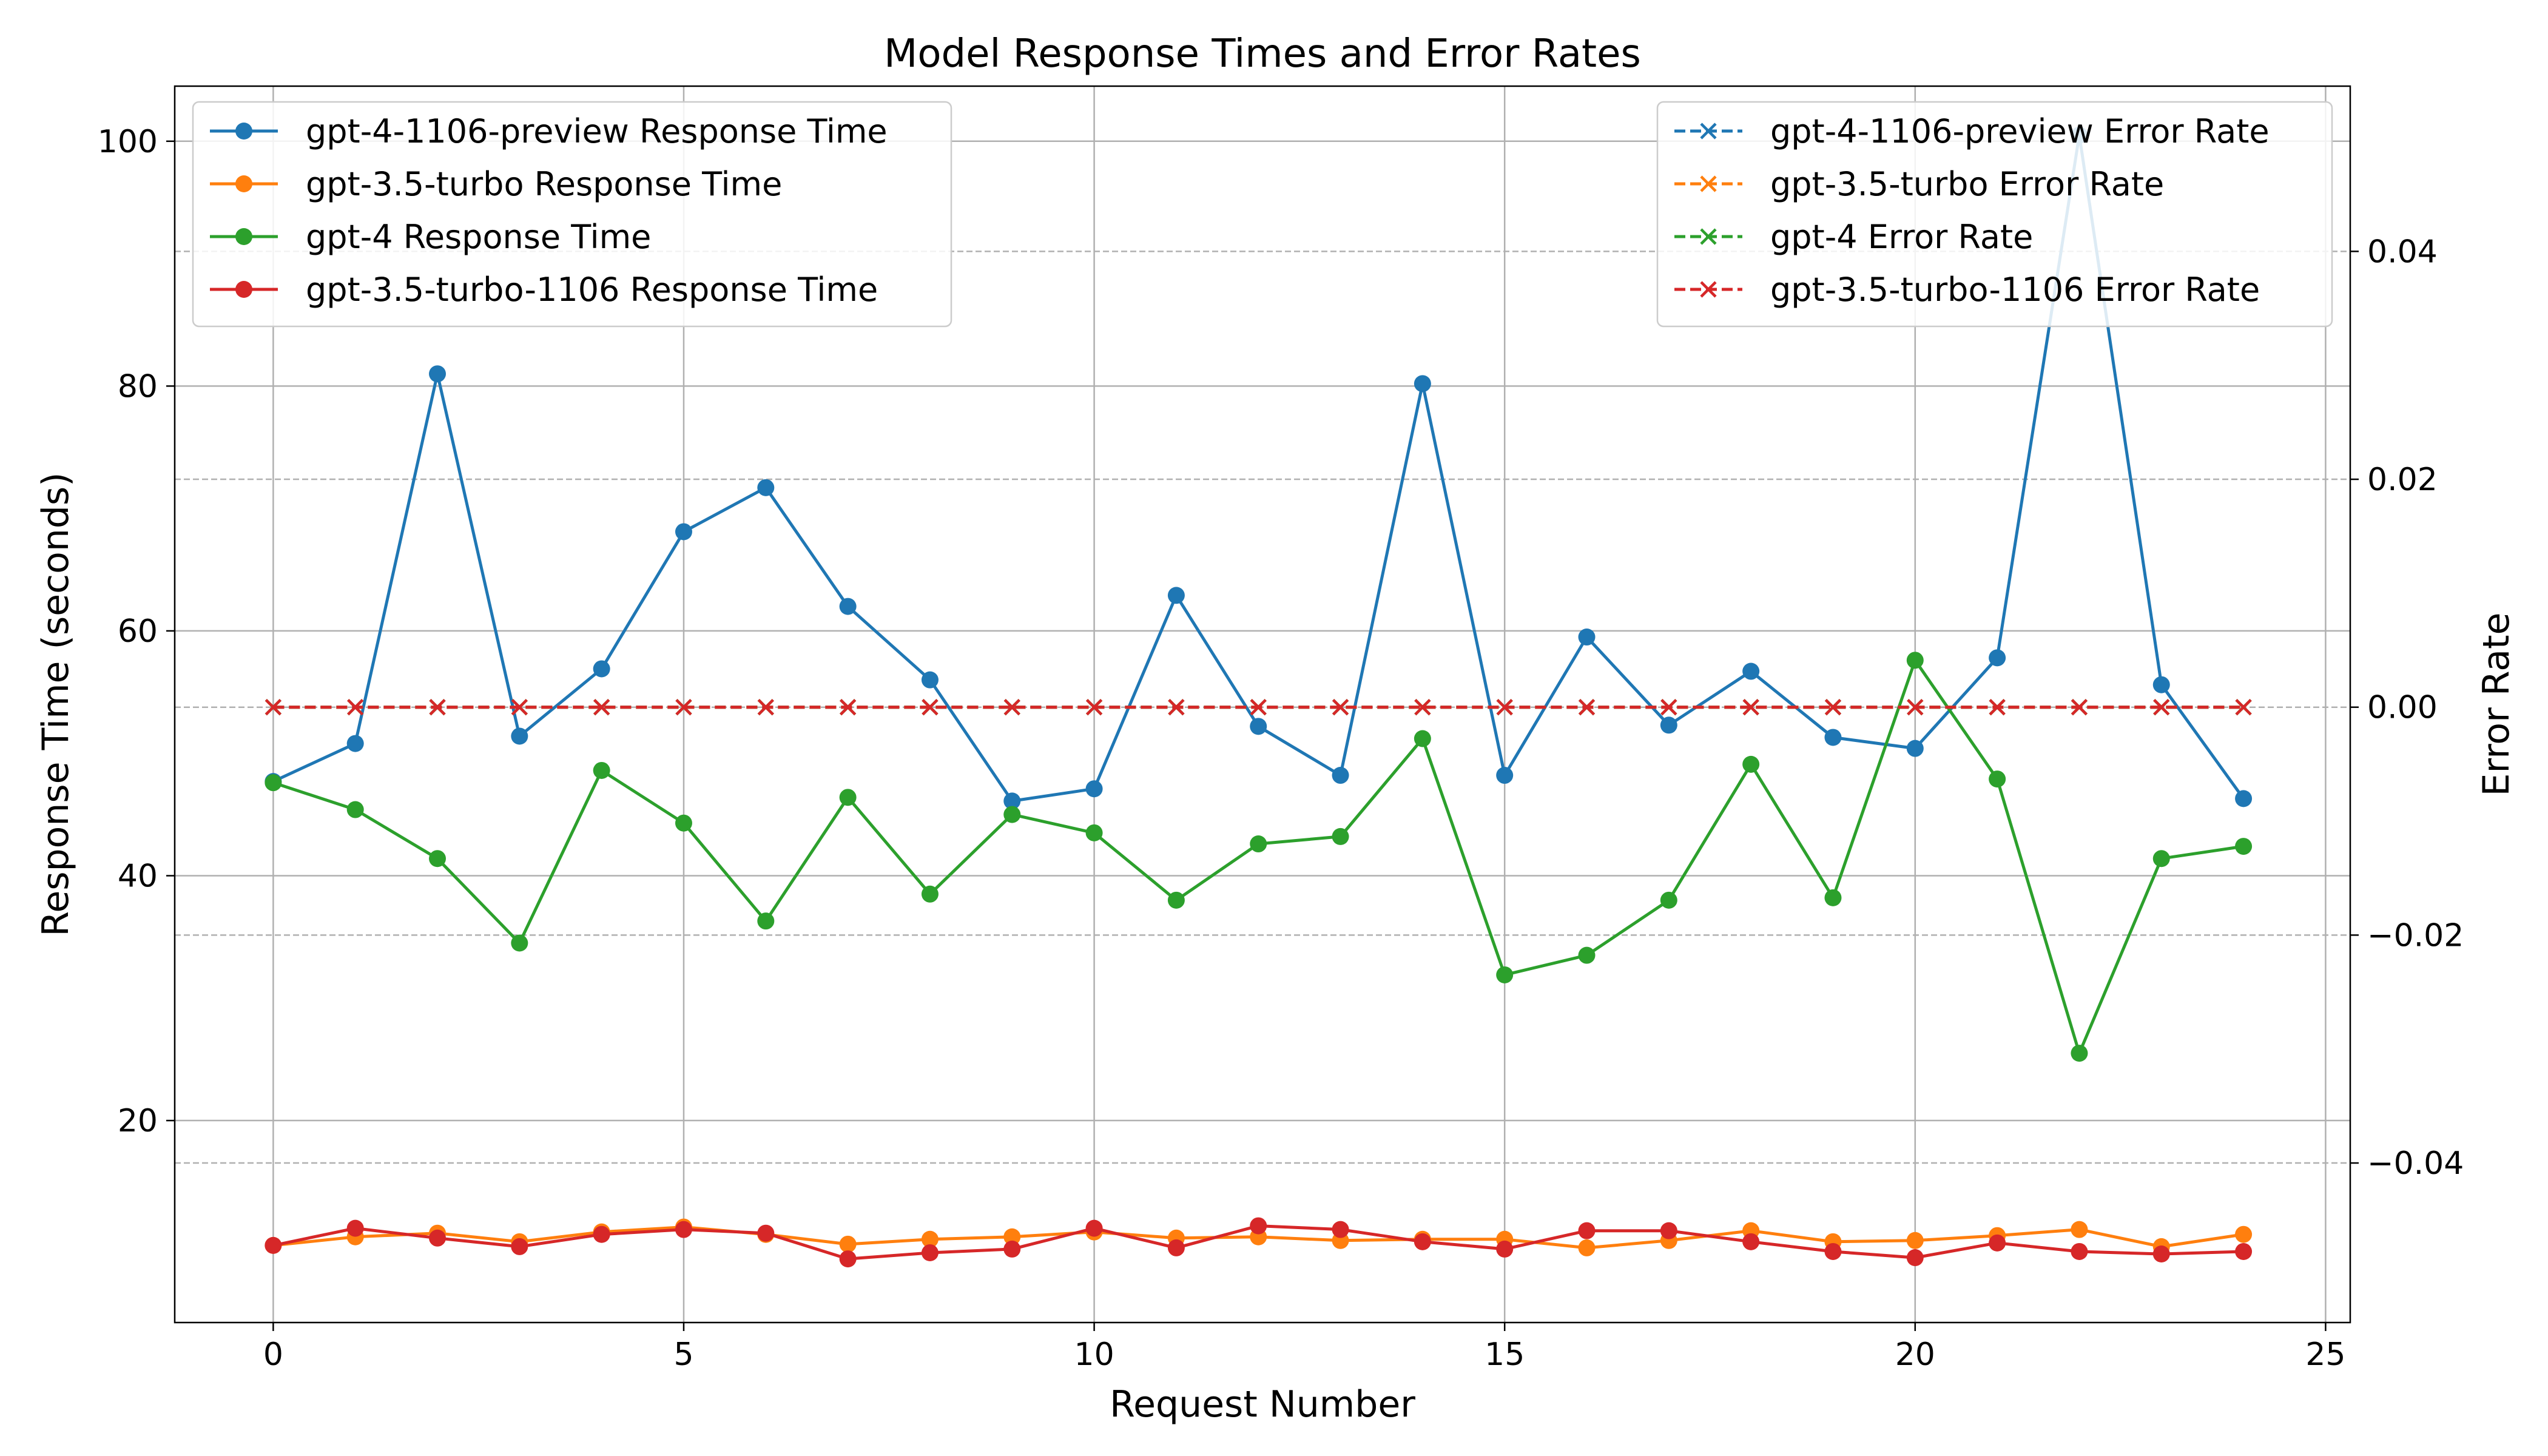 This screenshot has height=1456, width=2548. What do you see at coordinates (138, 631) in the screenshot?
I see `y-tick-label: 60` at bounding box center [138, 631].